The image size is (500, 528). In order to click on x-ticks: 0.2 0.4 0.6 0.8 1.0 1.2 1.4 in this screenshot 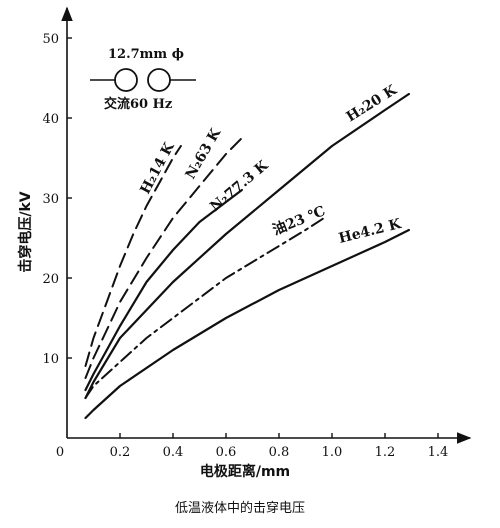, I will do `click(279, 446)`.